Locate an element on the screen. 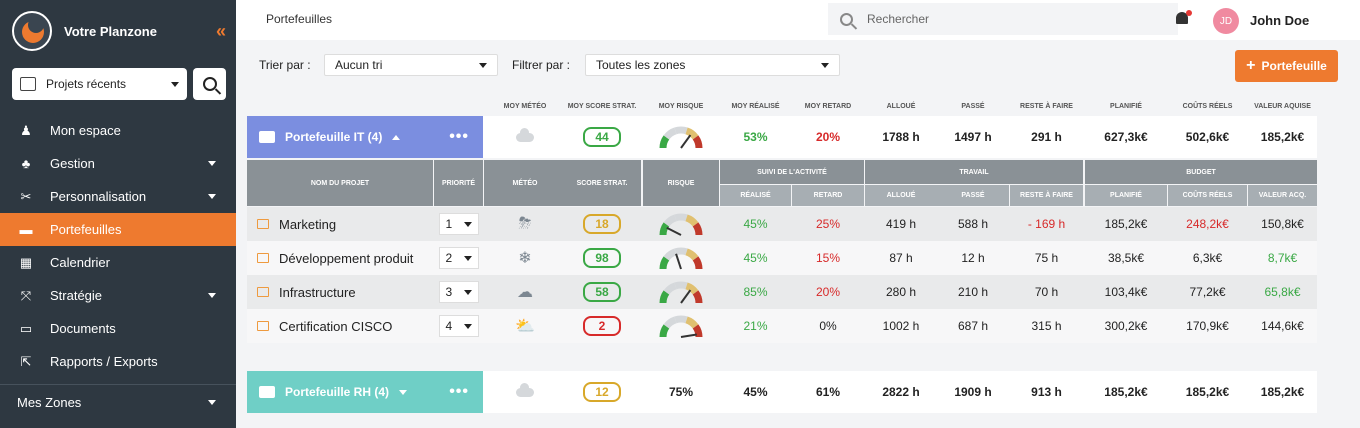  portfolio-it-header: Portefeuille IT (4) ••• is located at coordinates (365, 137).